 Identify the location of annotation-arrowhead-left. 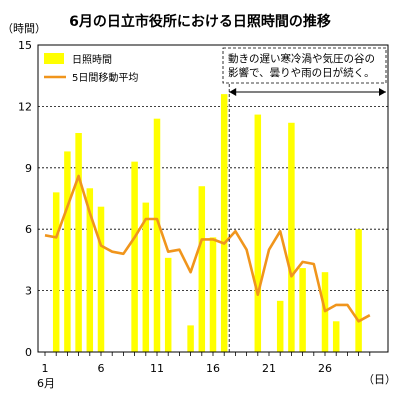
(233, 92).